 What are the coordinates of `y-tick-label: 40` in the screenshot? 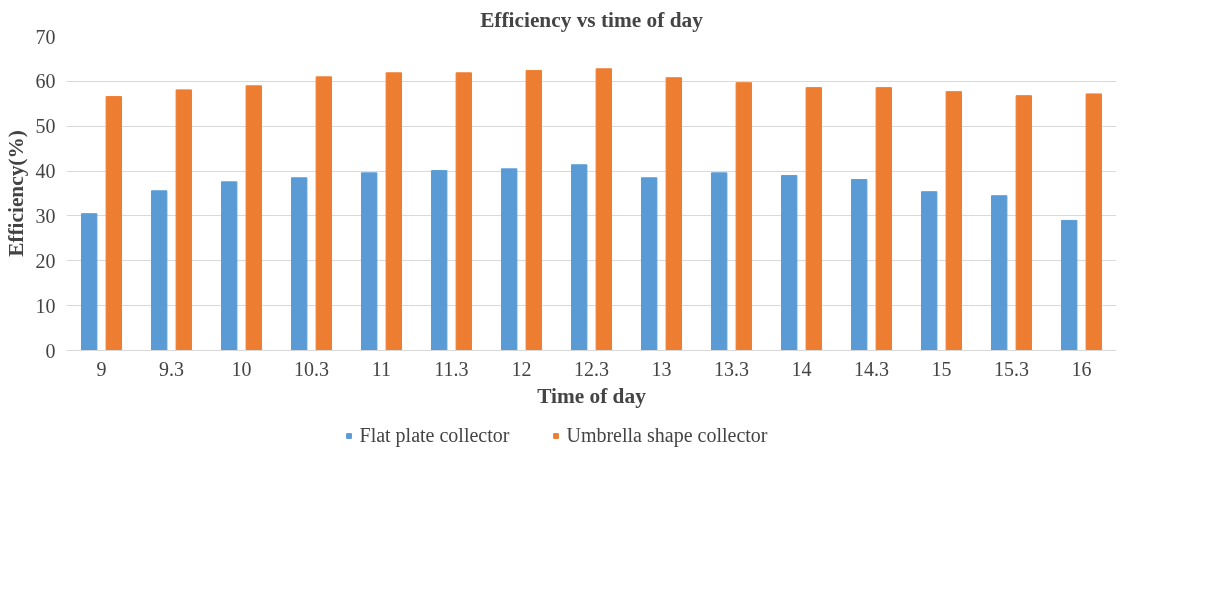 It's located at (45, 171).